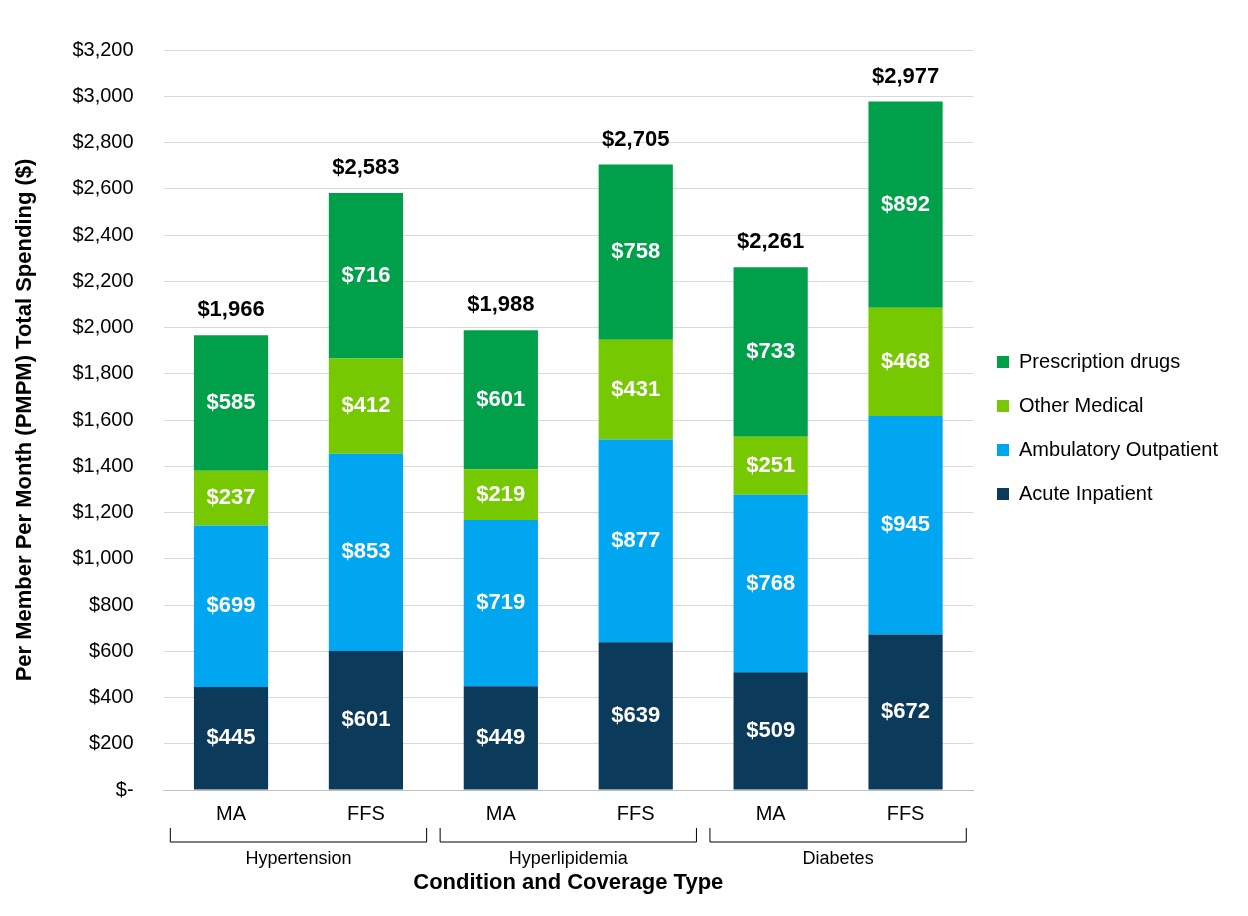 The height and width of the screenshot is (916, 1248). Describe the element at coordinates (103, 233) in the screenshot. I see `y-tick-label: $2,400` at that location.